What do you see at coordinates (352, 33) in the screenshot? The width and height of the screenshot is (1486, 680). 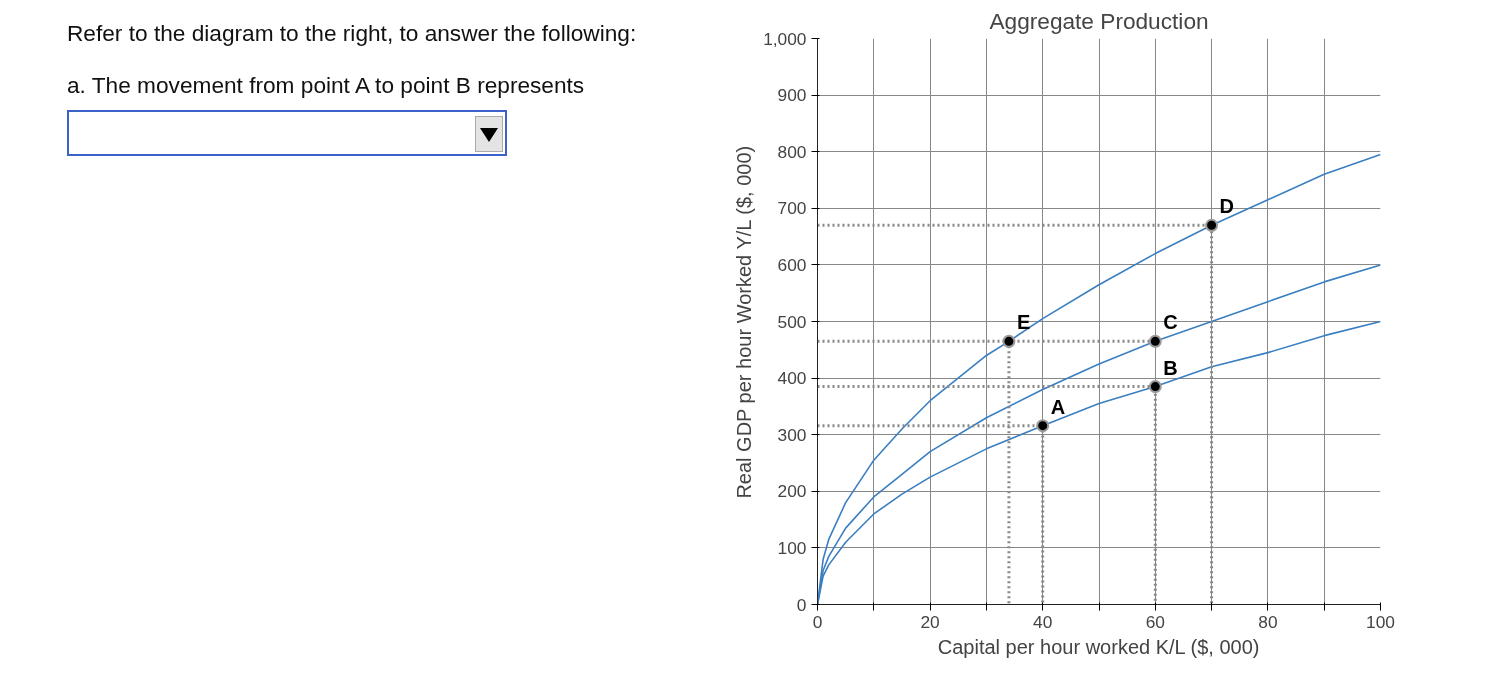 I see `text: Refer to the diagram to the right, to answer the following:` at bounding box center [352, 33].